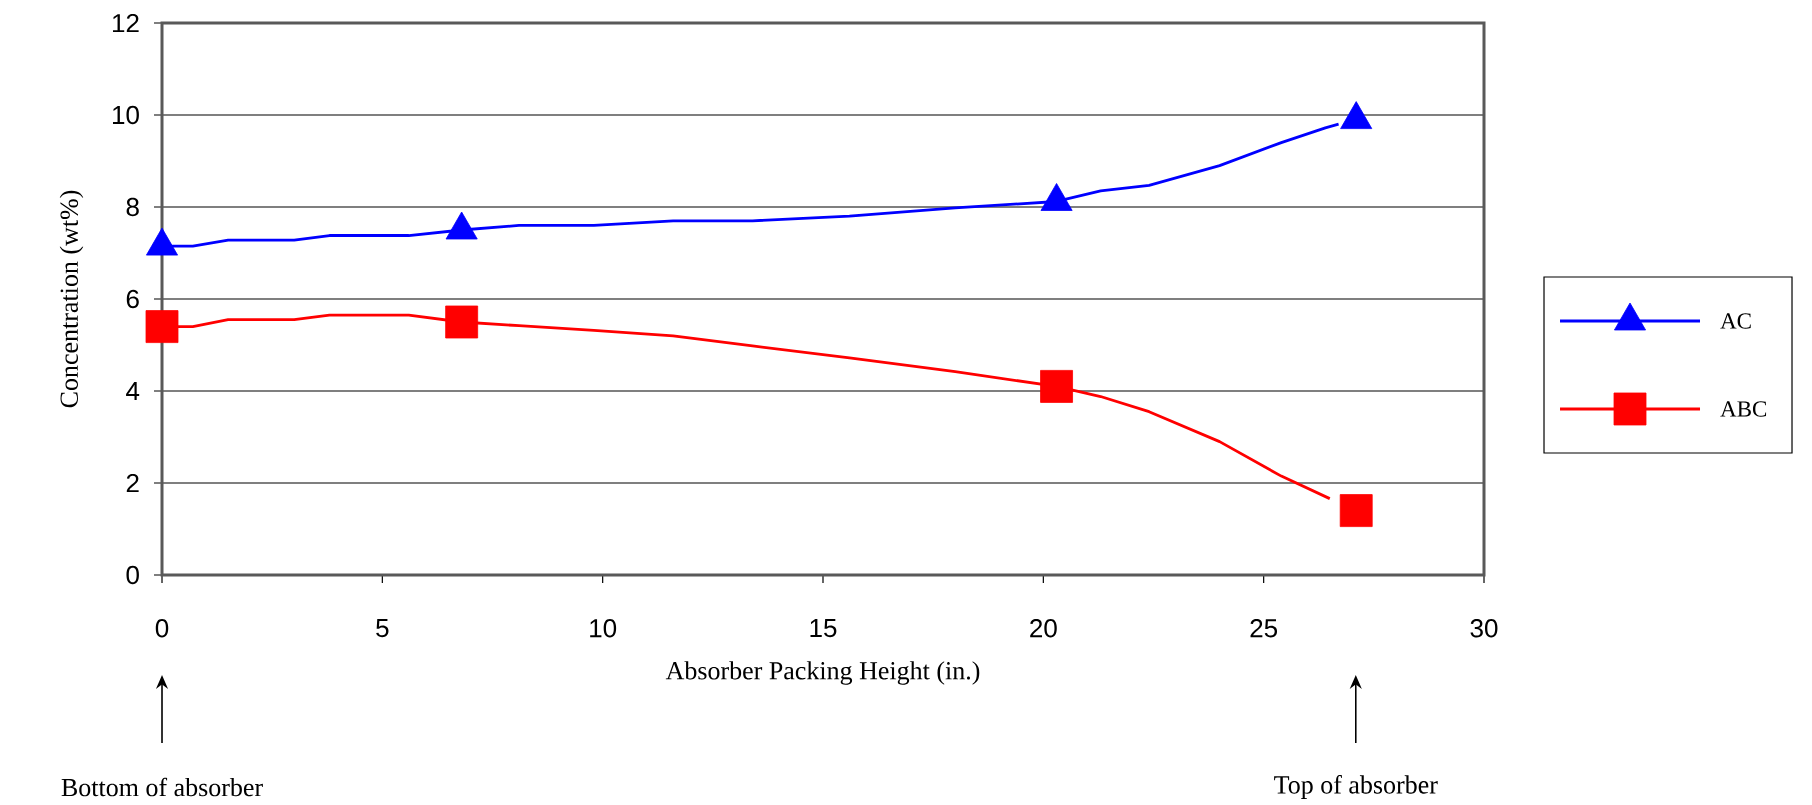 The image size is (1812, 805). What do you see at coordinates (125, 115) in the screenshot?
I see `y-tick-label: 10` at bounding box center [125, 115].